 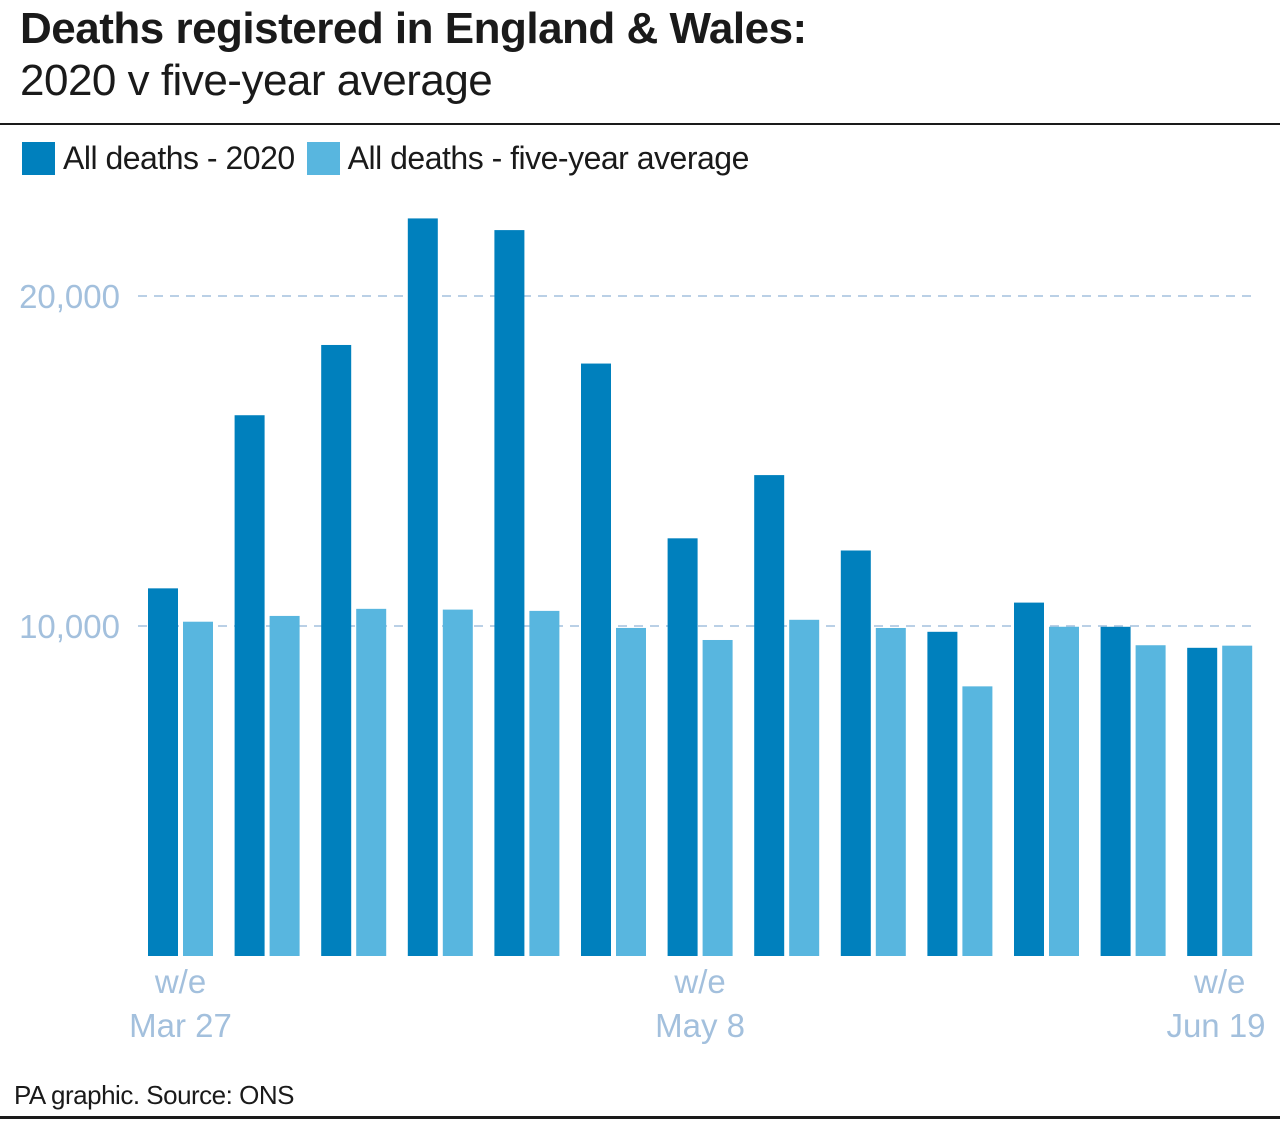 I want to click on y-tick-label: 20,000, so click(x=69, y=296).